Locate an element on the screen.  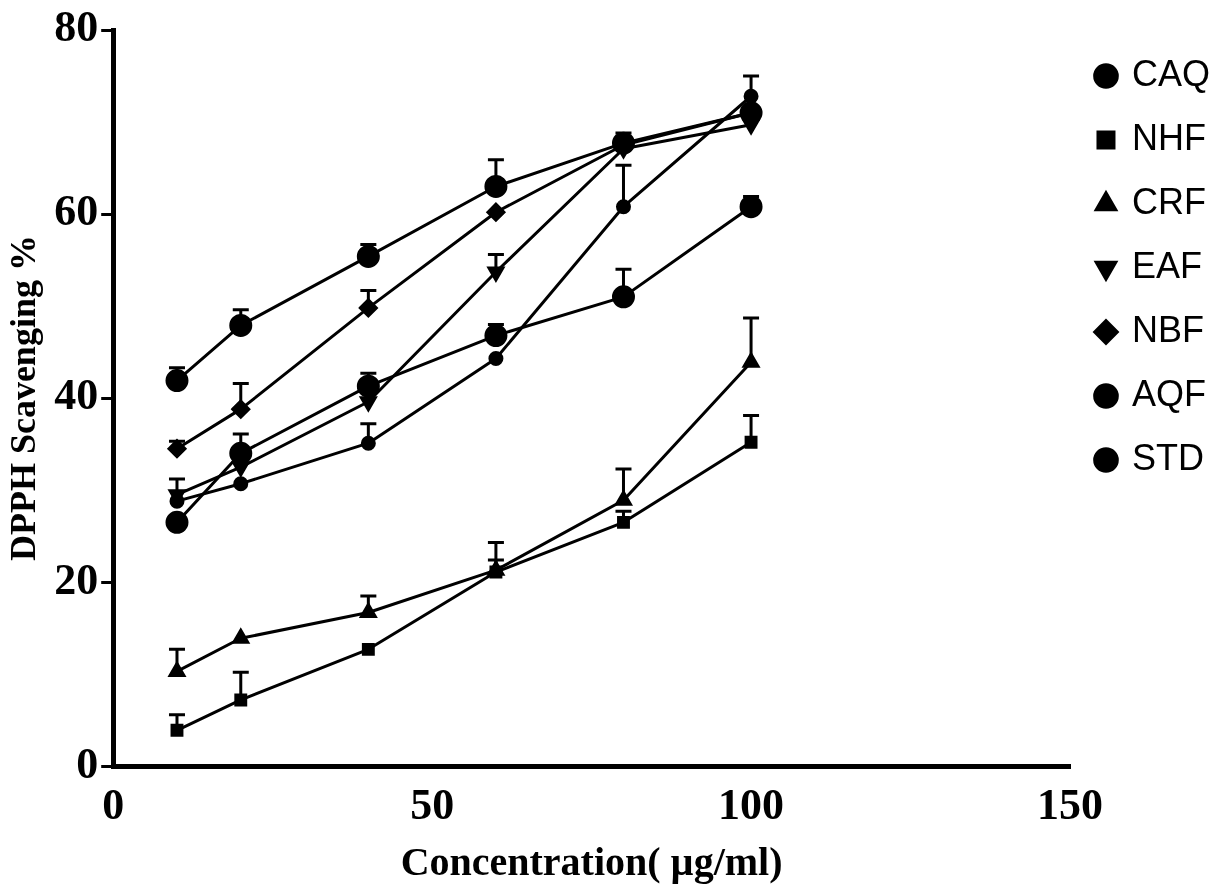
legend-label: AQF is located at coordinates (1168, 393).